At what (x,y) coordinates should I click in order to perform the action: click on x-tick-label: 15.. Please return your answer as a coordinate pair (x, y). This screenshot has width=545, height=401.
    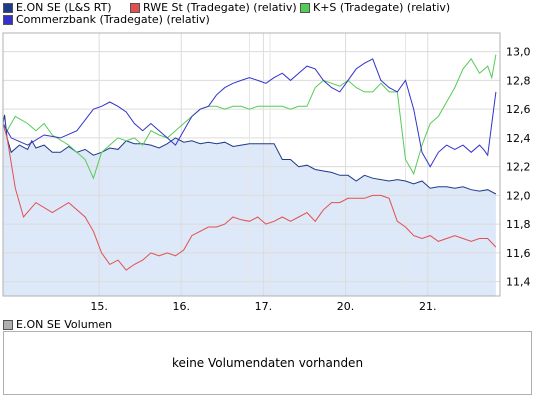
    Looking at the image, I should click on (99, 306).